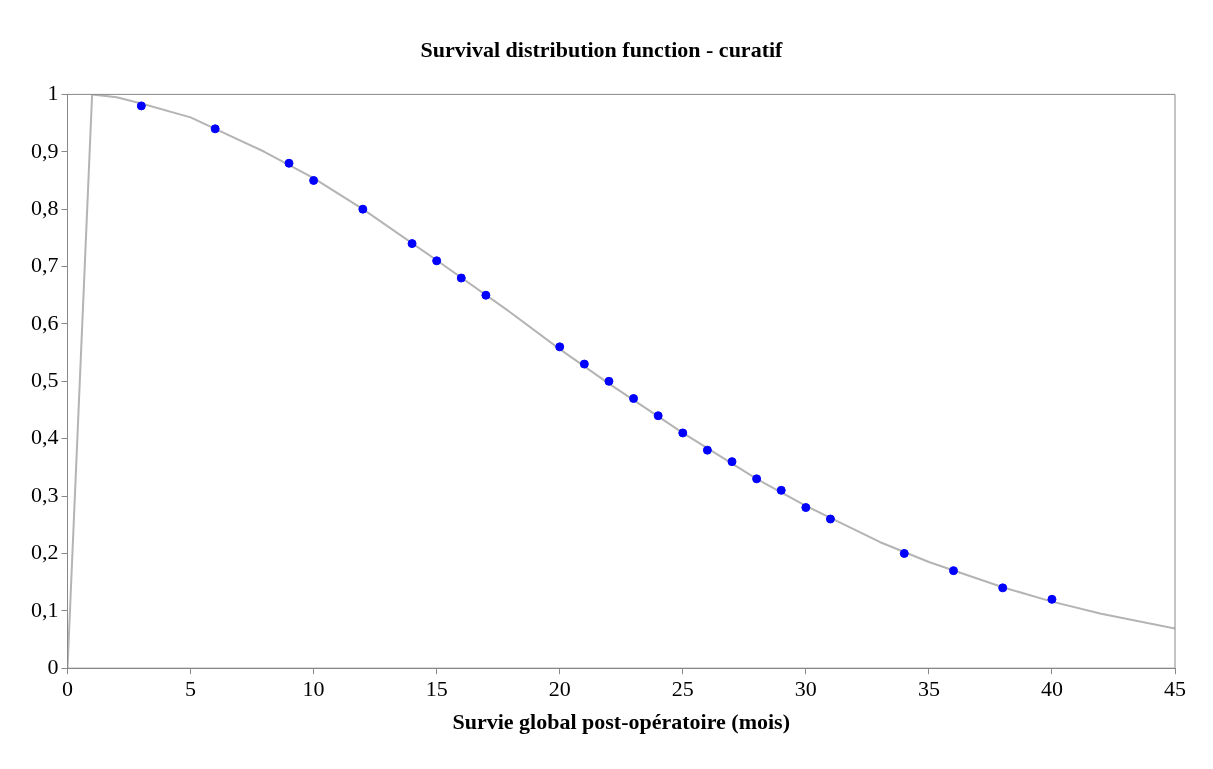 This screenshot has width=1213, height=769. I want to click on y-tick-label: 0,9, so click(45, 150).